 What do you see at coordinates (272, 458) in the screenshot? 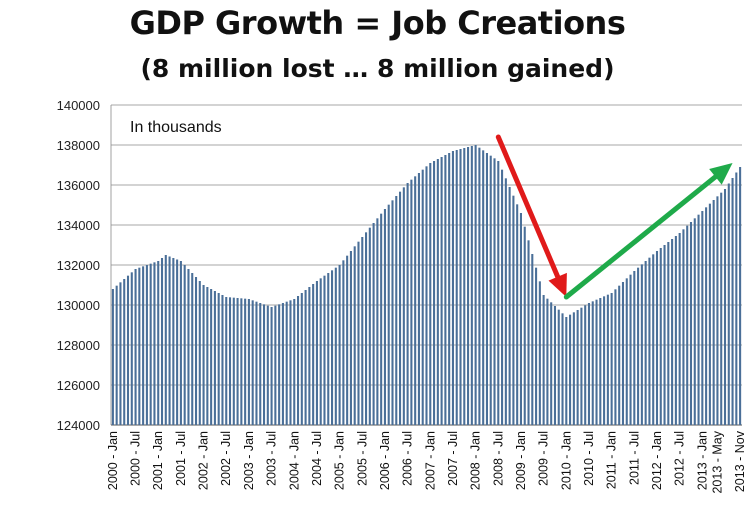
I see `x-tick-label: 2003 - Jul` at bounding box center [272, 458].